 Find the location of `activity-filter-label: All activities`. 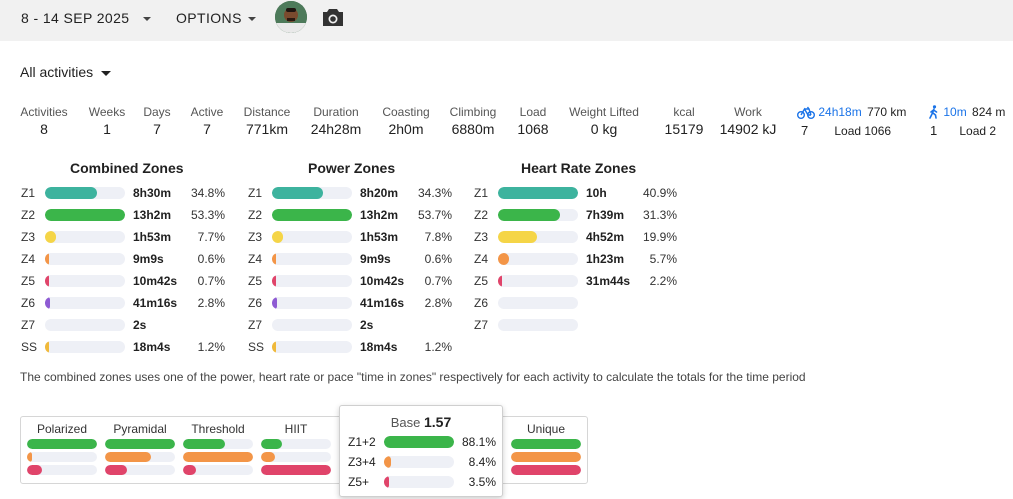

activity-filter-label: All activities is located at coordinates (57, 72).